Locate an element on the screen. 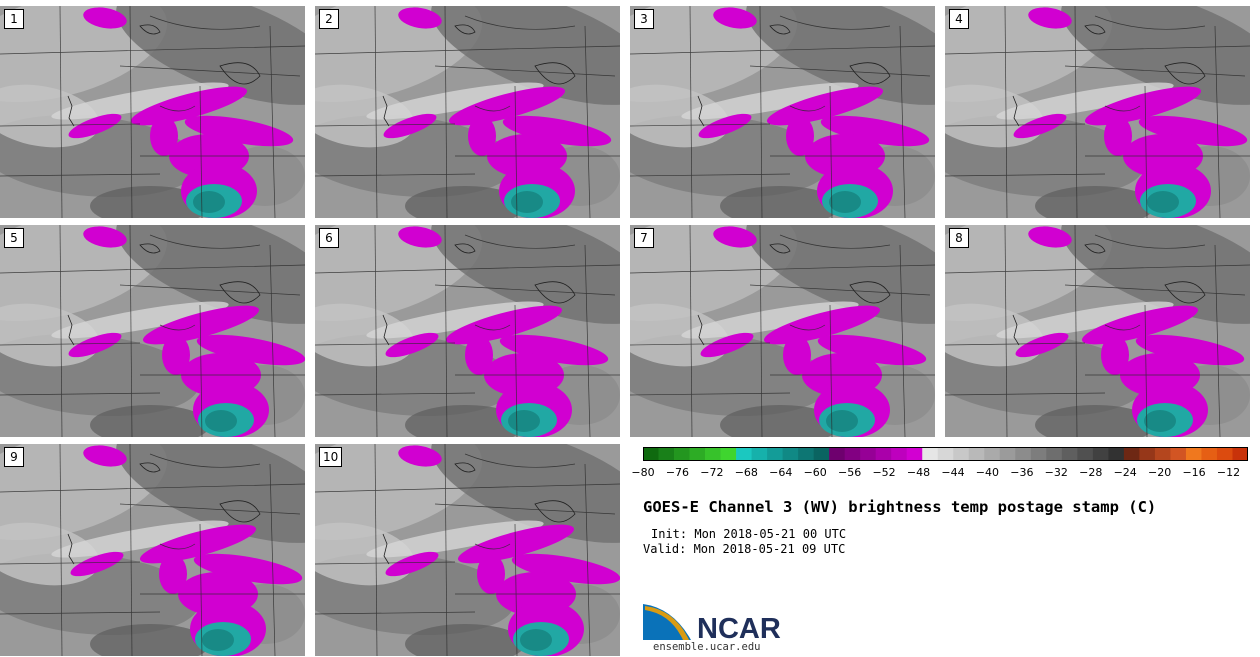  map-panel-2: 2 is located at coordinates (467, 112).